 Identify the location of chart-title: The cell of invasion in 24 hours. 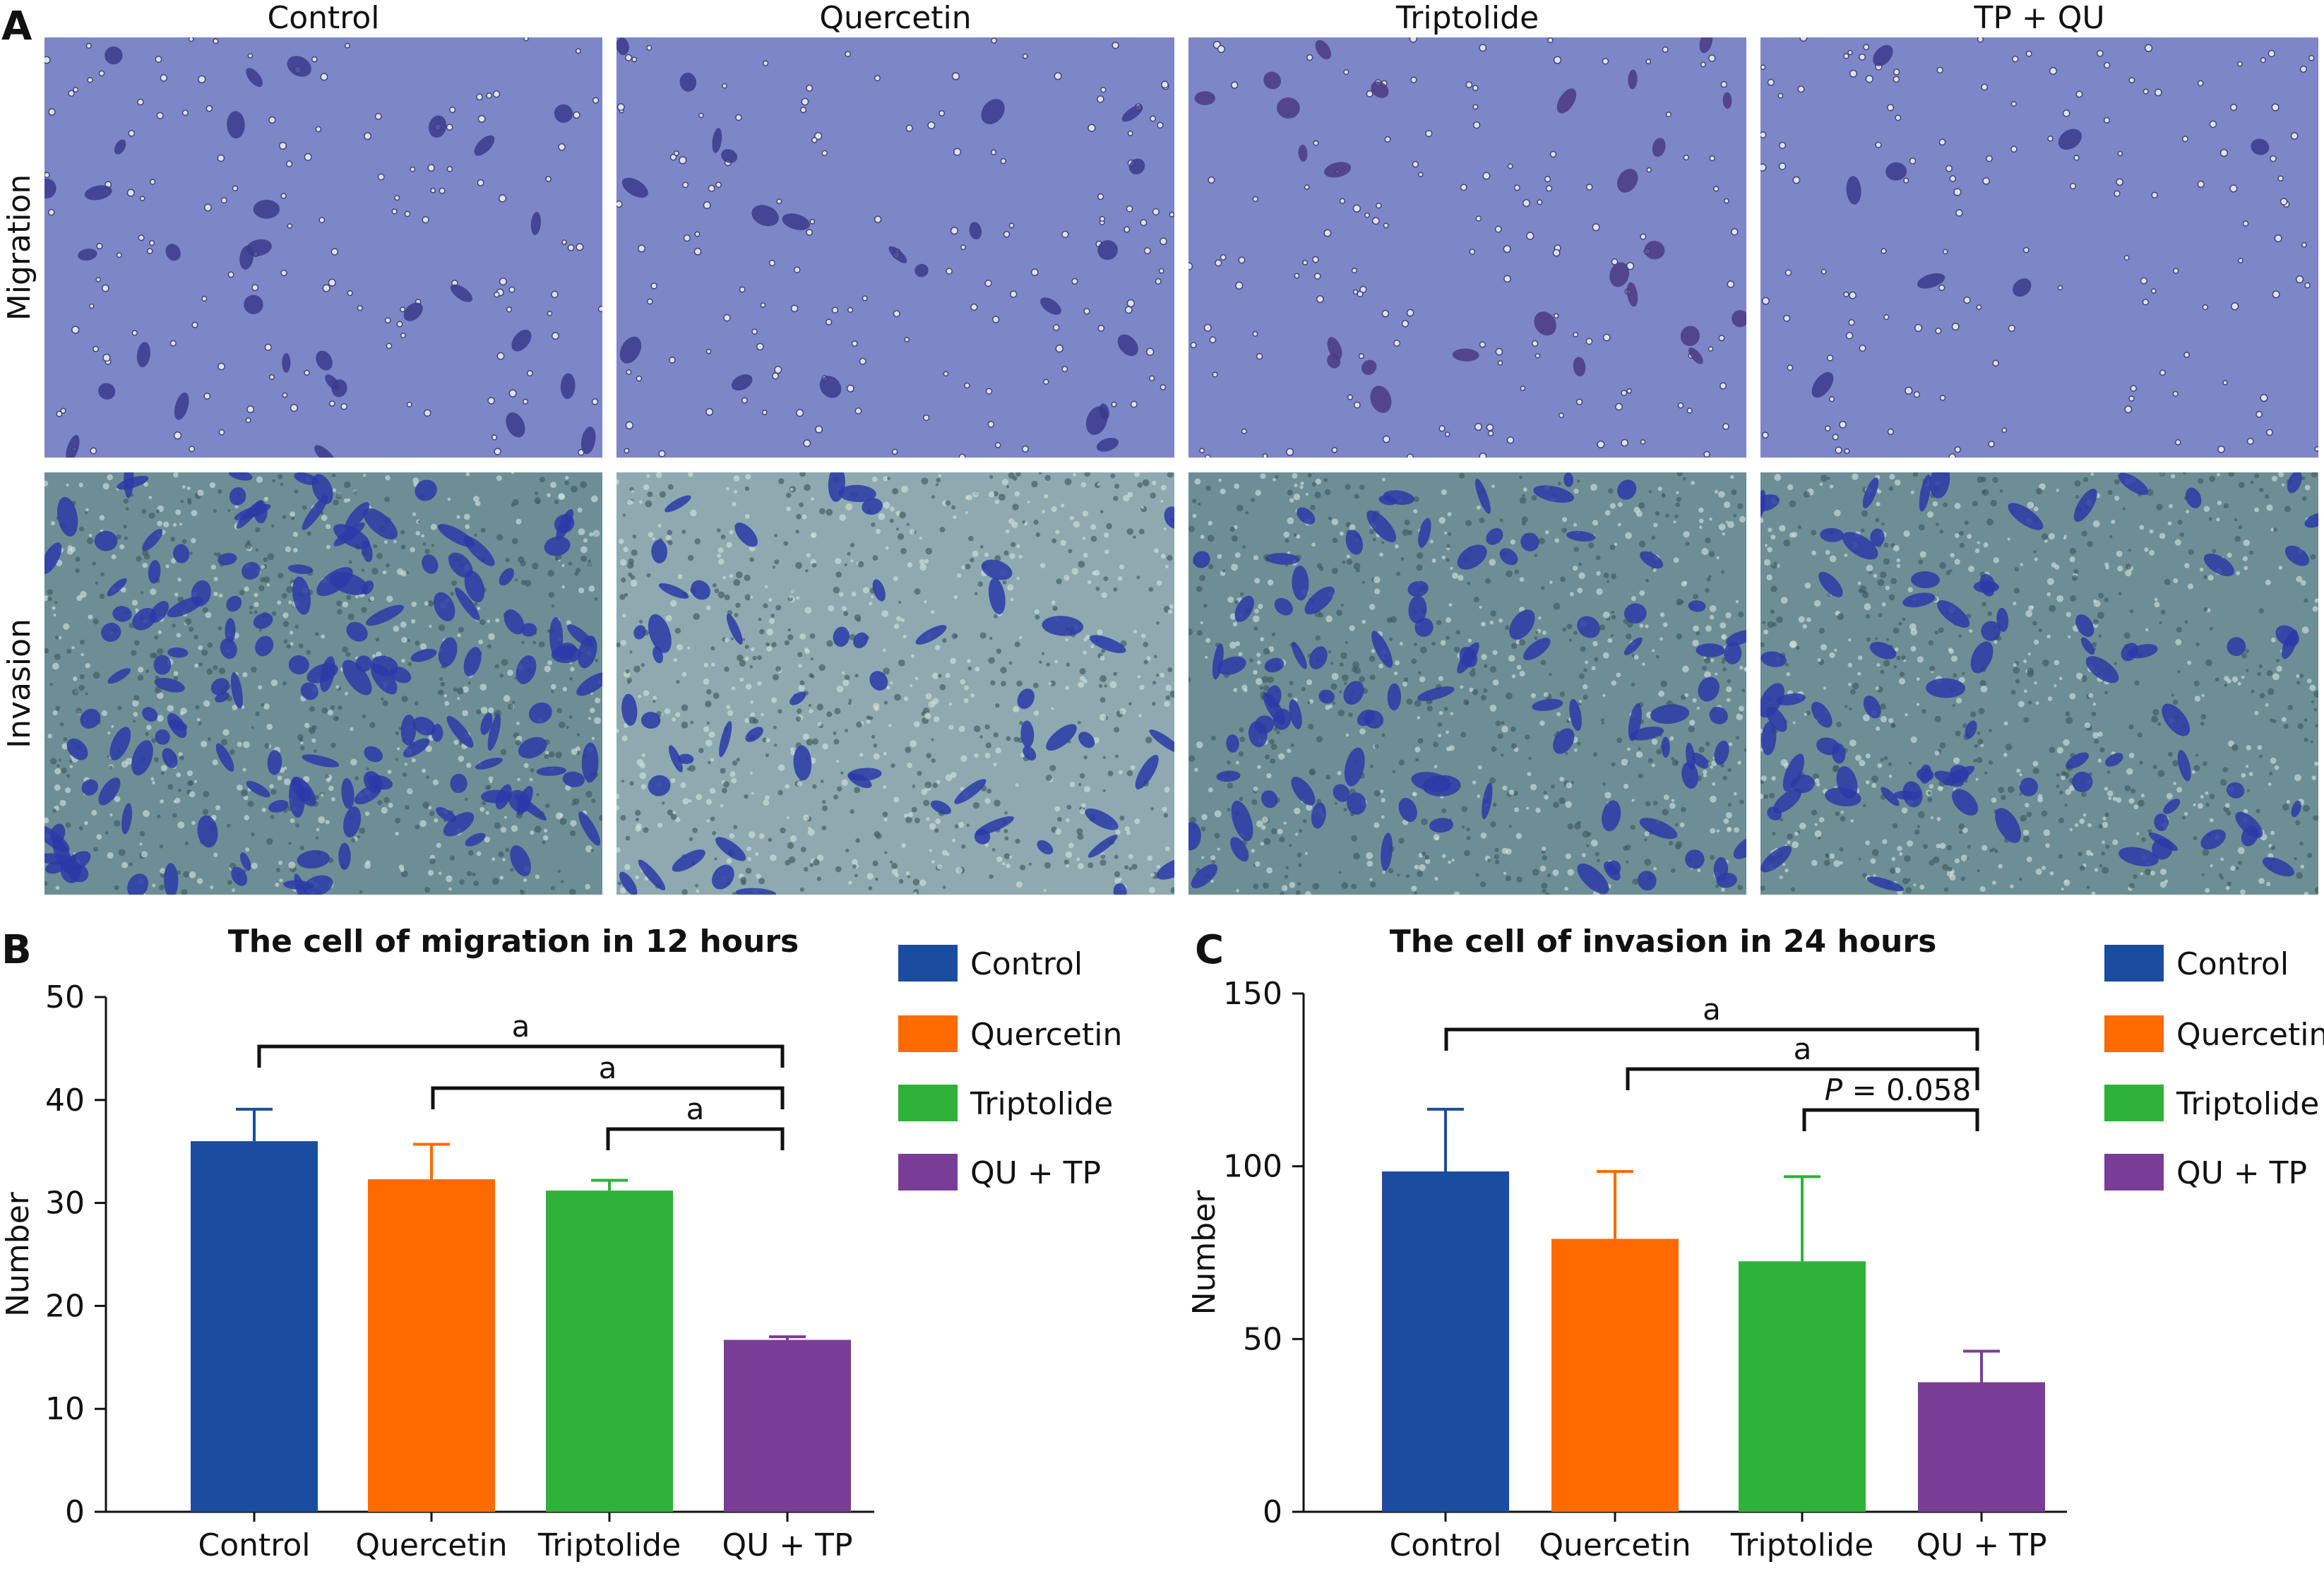
(1663, 942).